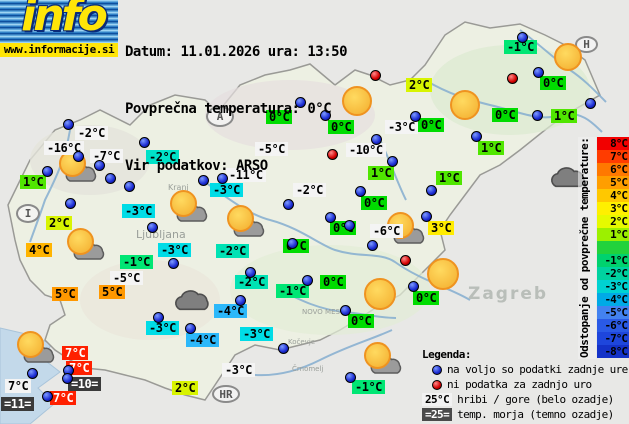  Describe the element at coordinates (613, 273) in the screenshot. I see `scale-step: -2°C` at that location.